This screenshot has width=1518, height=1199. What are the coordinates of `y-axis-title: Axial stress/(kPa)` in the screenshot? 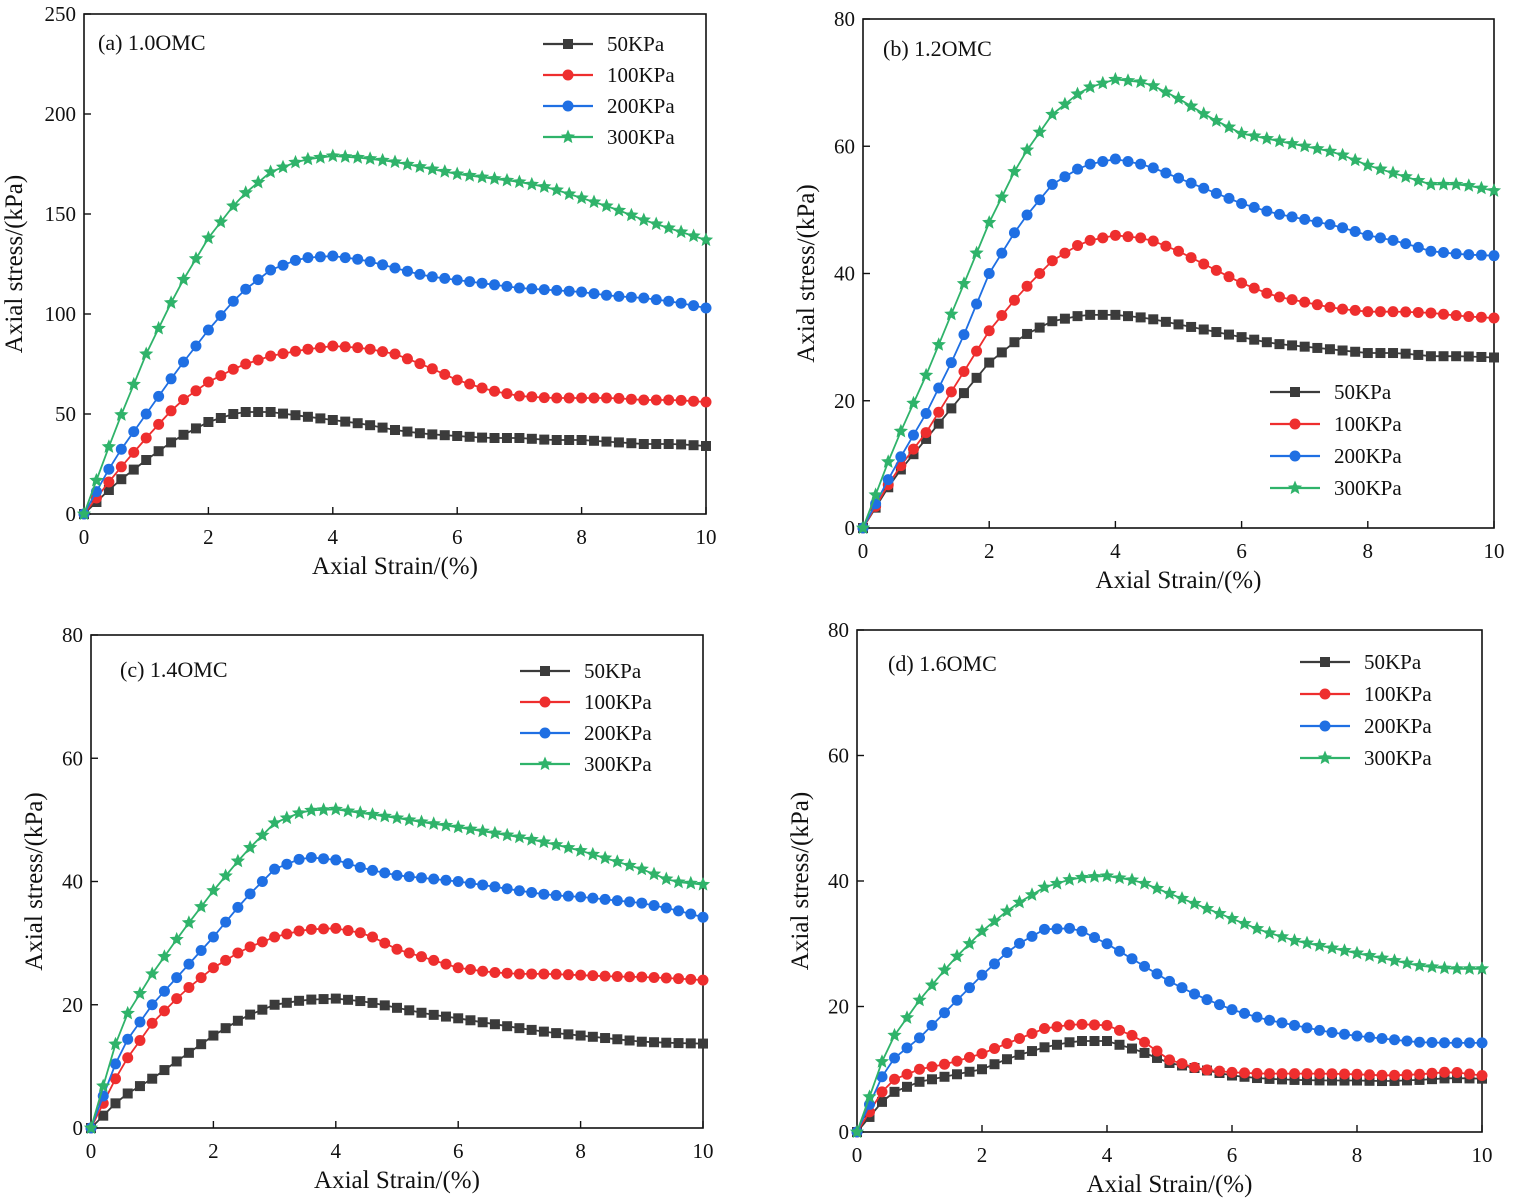 It's located at (34, 881).